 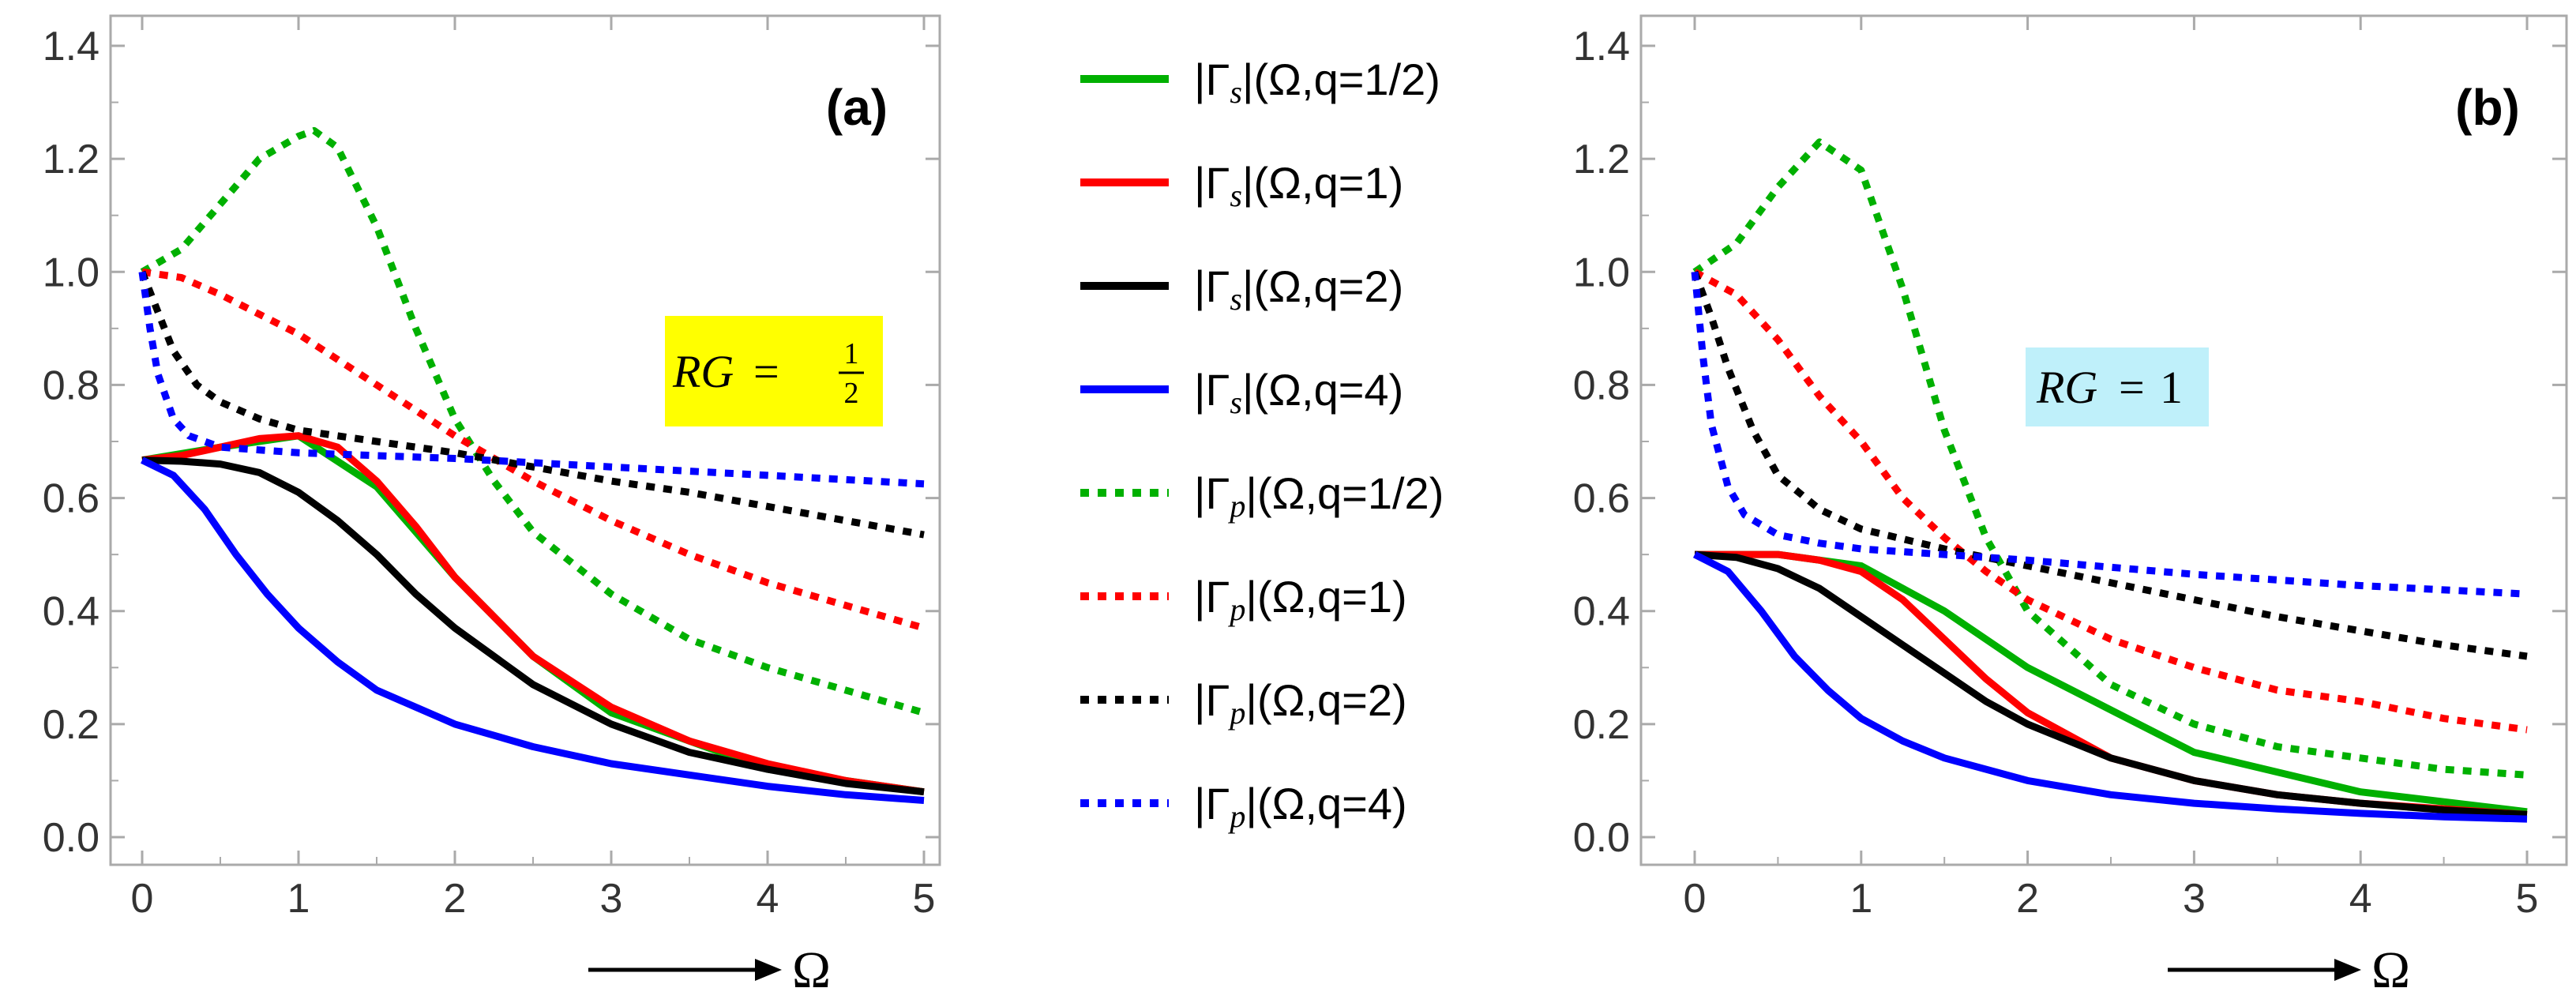 What do you see at coordinates (71, 838) in the screenshot?
I see `panel-a-y-tick-label: 0.0` at bounding box center [71, 838].